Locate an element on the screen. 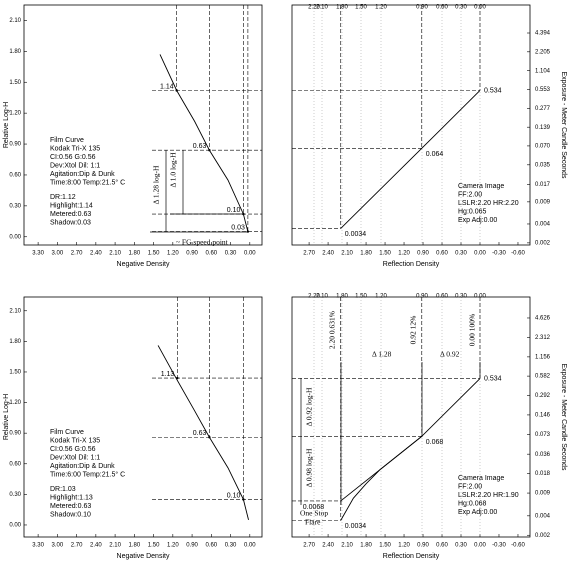 This screenshot has width=571, height=576. annotation: 2.20 0.631% is located at coordinates (332, 330).